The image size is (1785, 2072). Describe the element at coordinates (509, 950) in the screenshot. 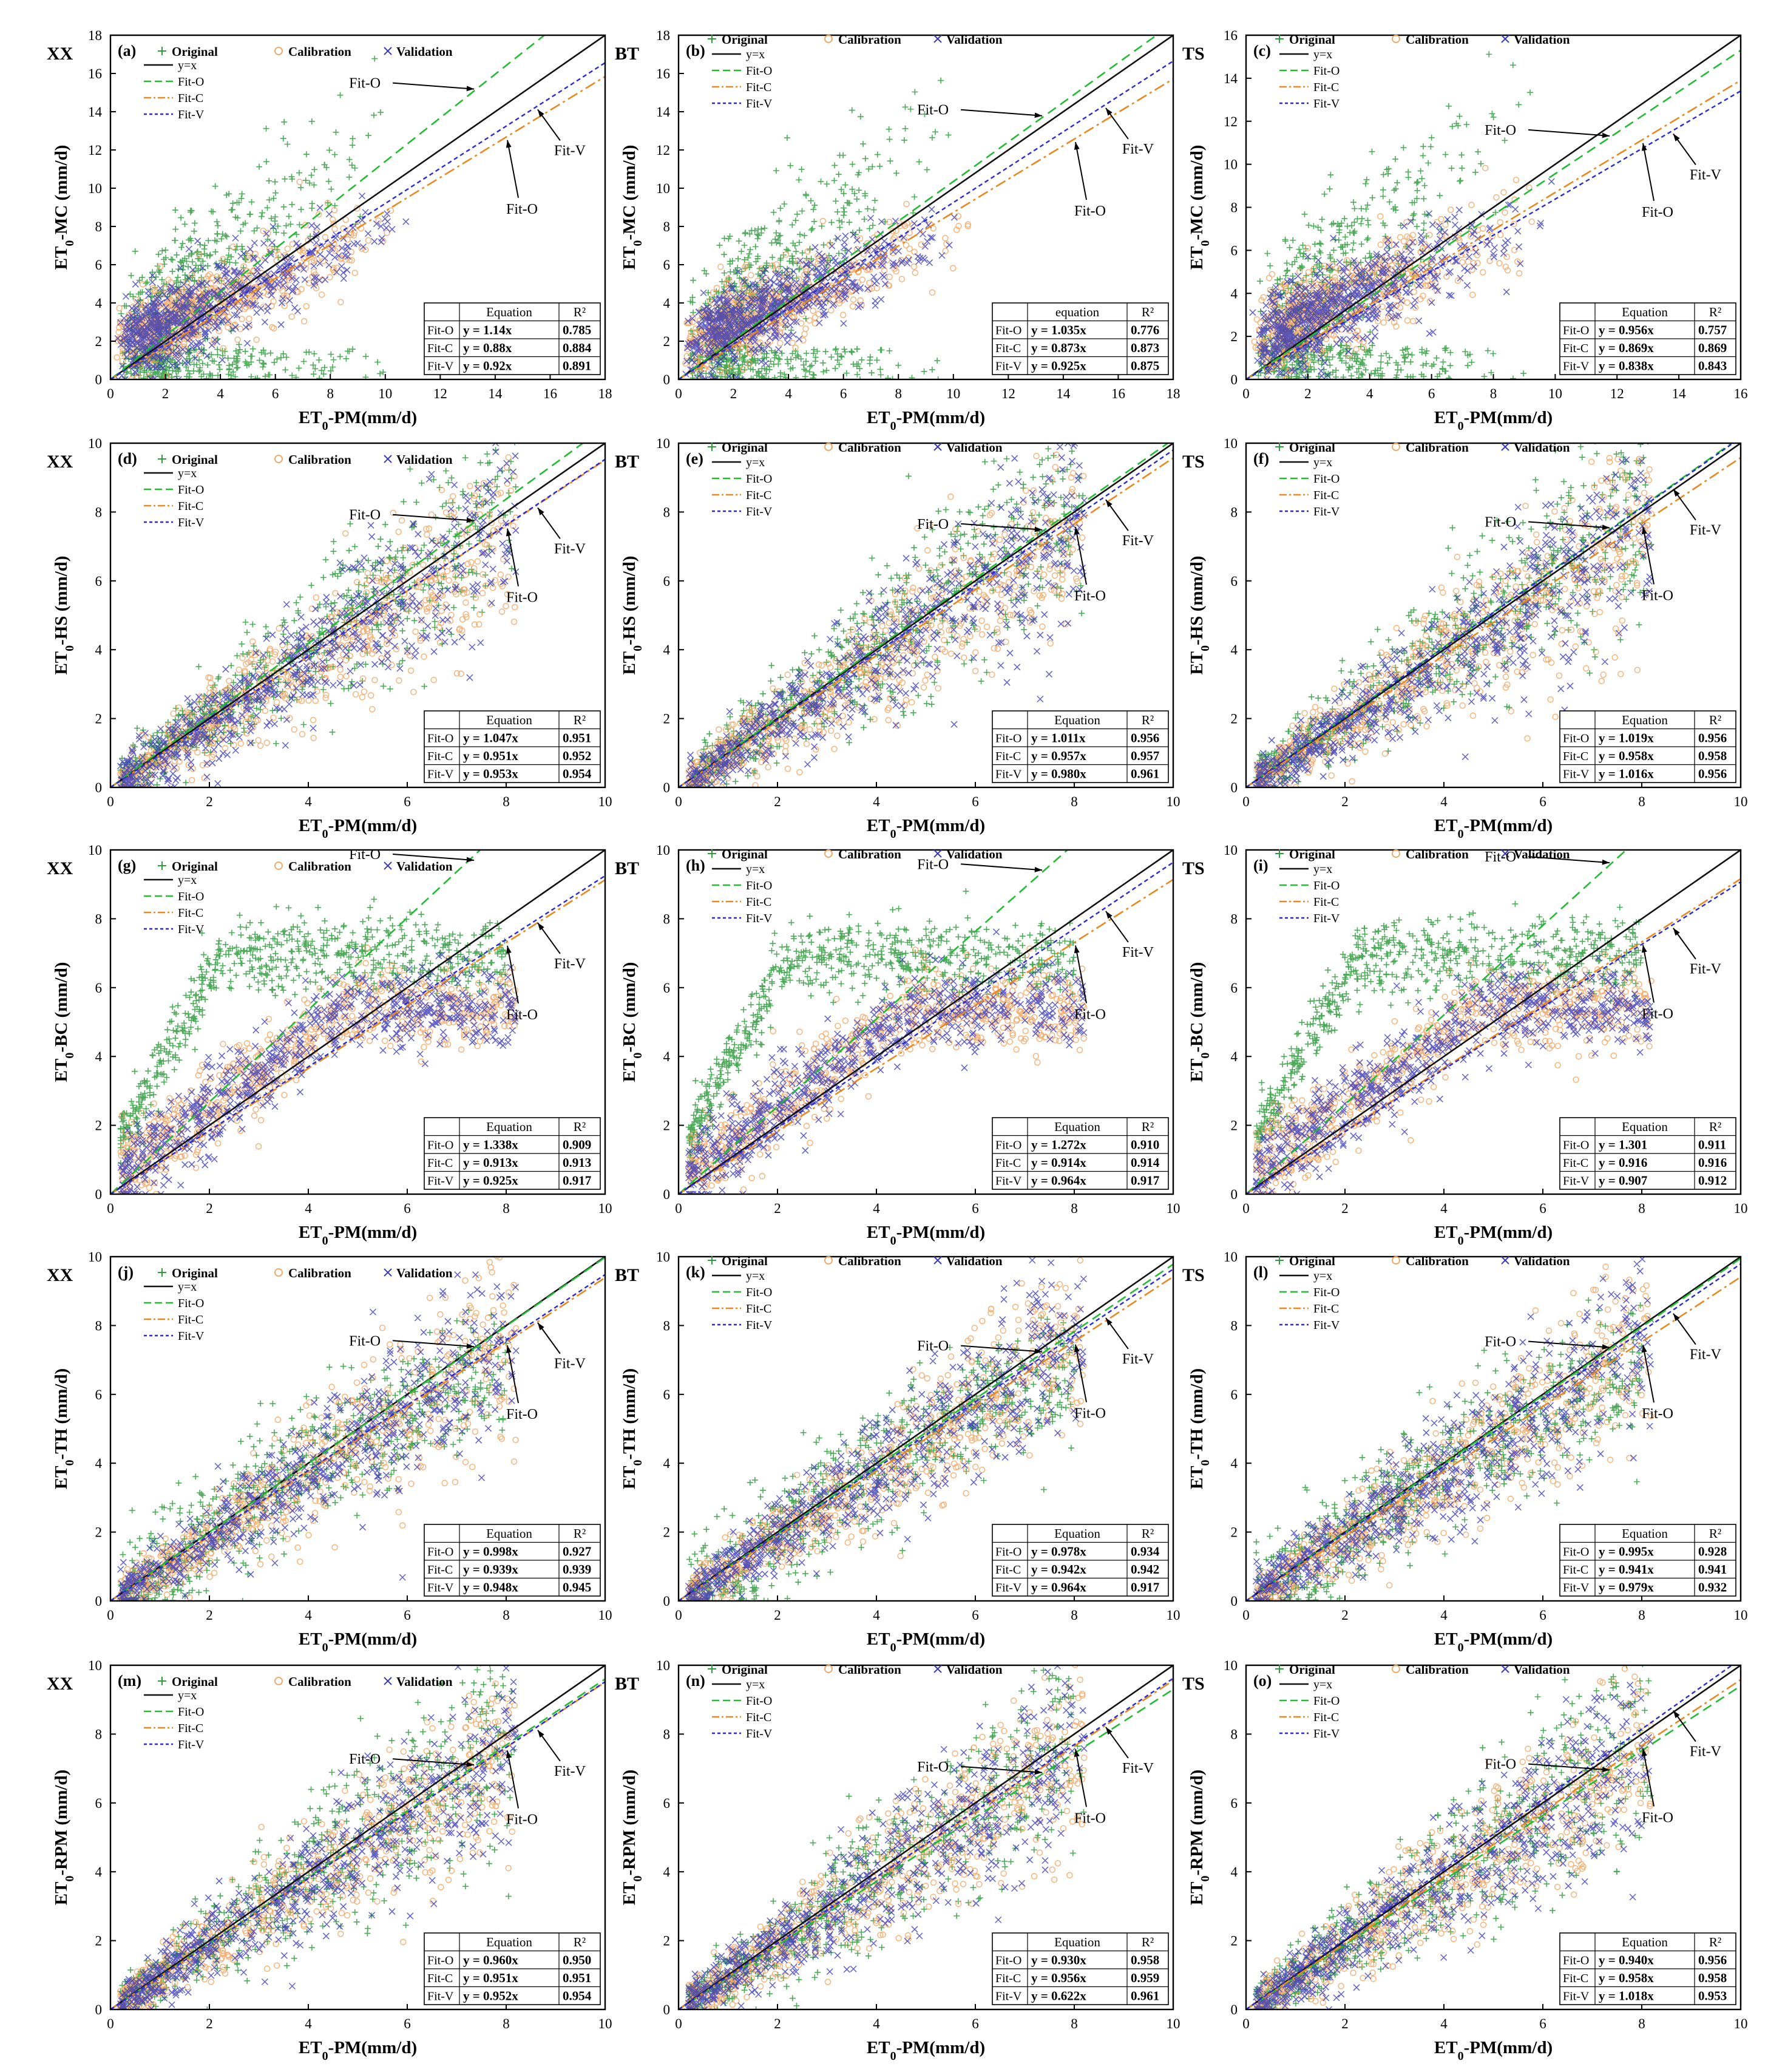

I see `annotation-fit-o-lower-arrowhead` at that location.